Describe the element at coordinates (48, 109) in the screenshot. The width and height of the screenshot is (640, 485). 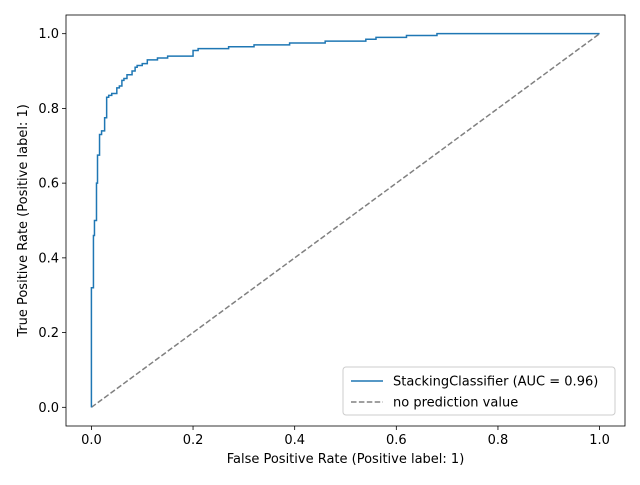
I see `y-tick-label: 0.8` at that location.